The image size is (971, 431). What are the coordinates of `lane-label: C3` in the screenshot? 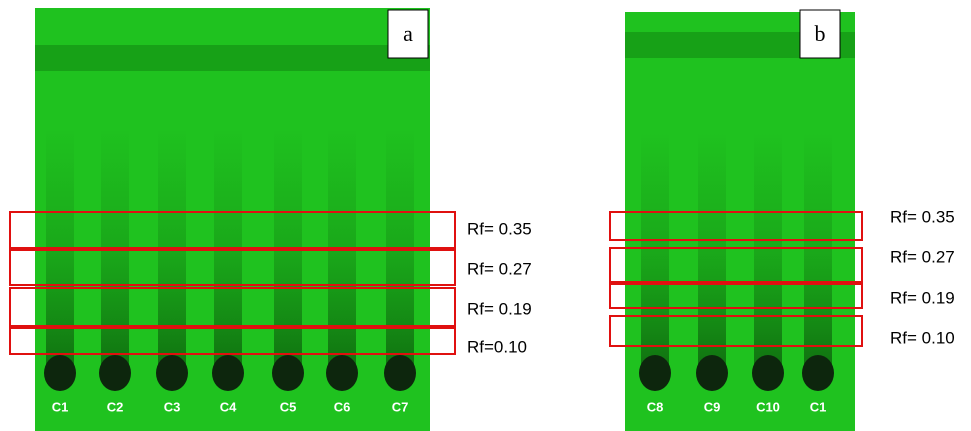 It's located at (172, 406).